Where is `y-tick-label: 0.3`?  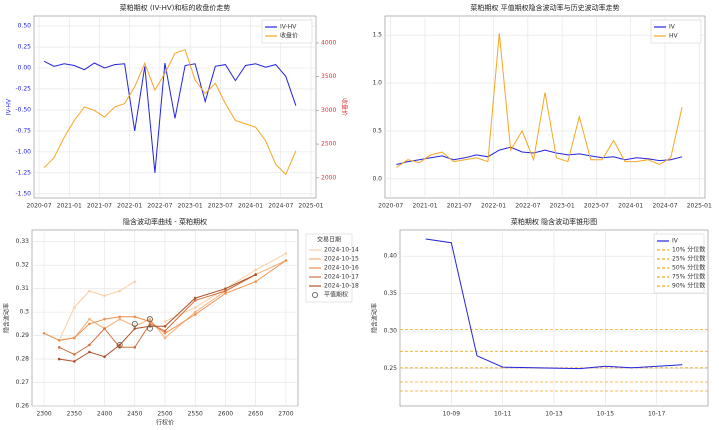
y-tick-label: 0.3 is located at coordinates (24, 312).